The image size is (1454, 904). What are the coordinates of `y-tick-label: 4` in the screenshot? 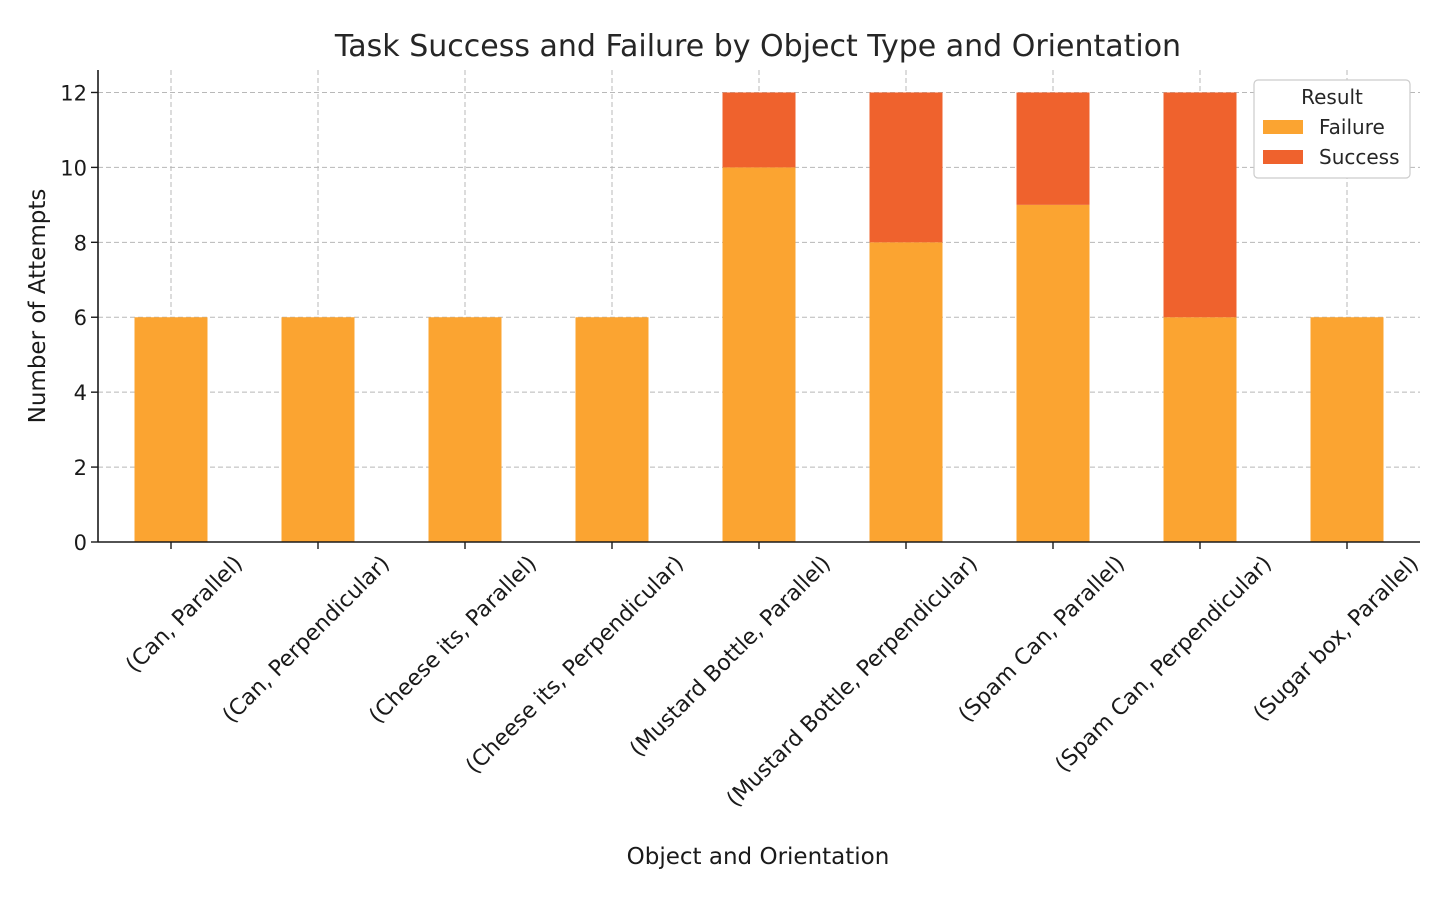 It's located at (80, 393).